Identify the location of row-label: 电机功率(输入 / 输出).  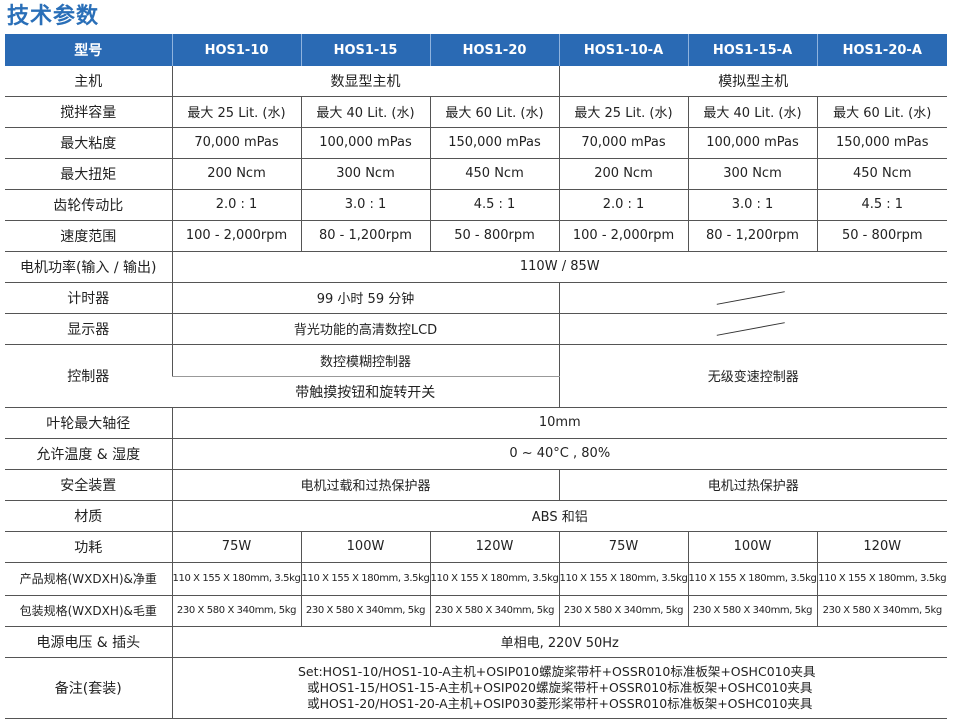
(88, 267).